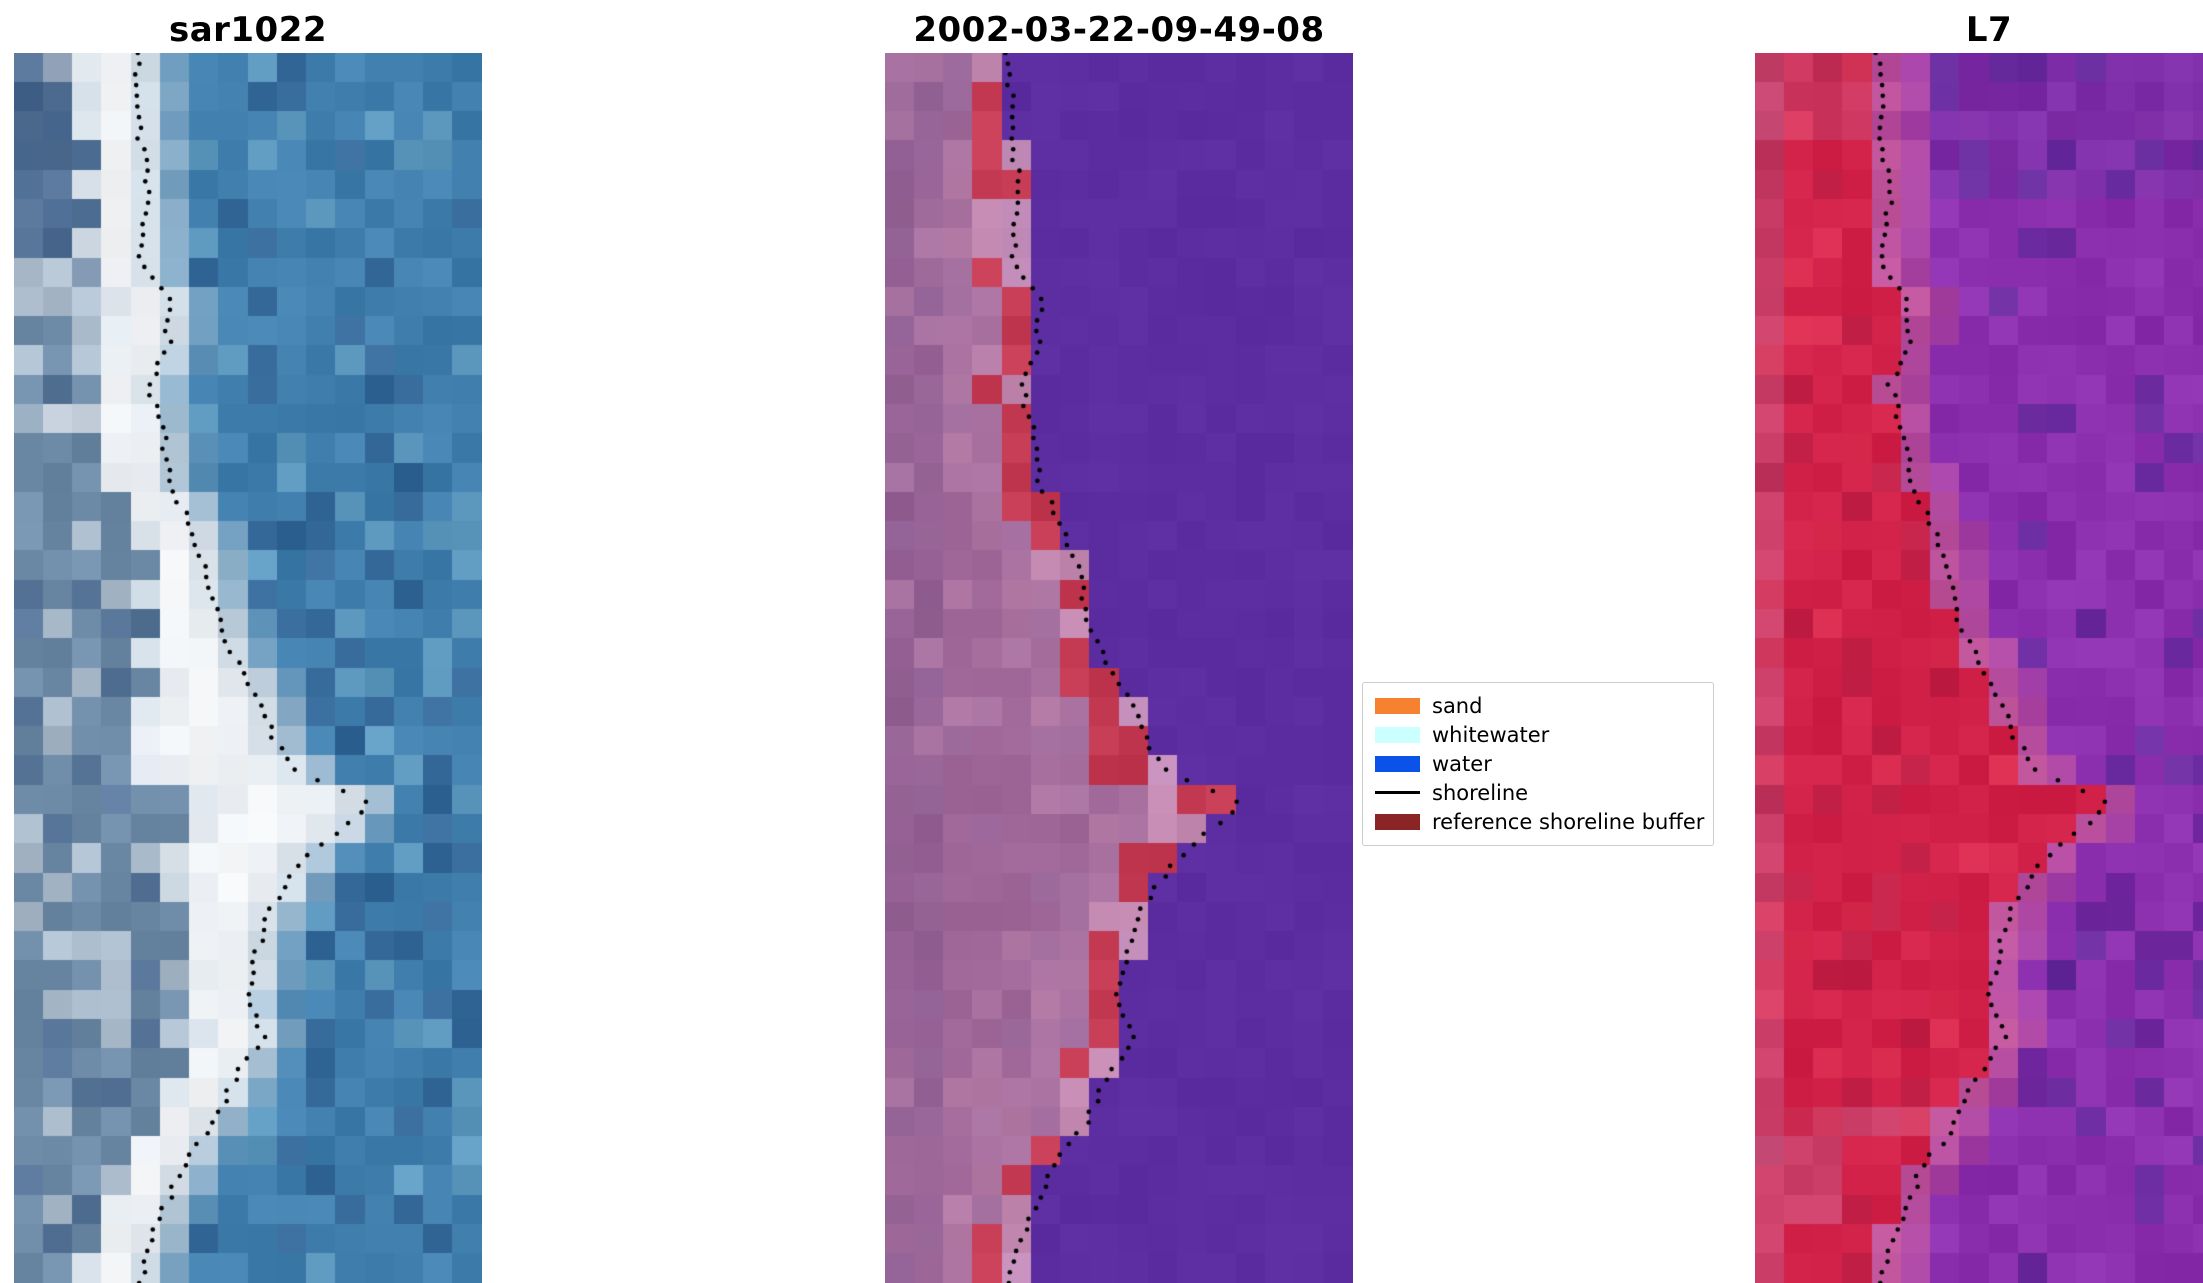 Image resolution: width=2203 pixels, height=1283 pixels. What do you see at coordinates (1538, 706) in the screenshot?
I see `legend-item-sand: sand` at bounding box center [1538, 706].